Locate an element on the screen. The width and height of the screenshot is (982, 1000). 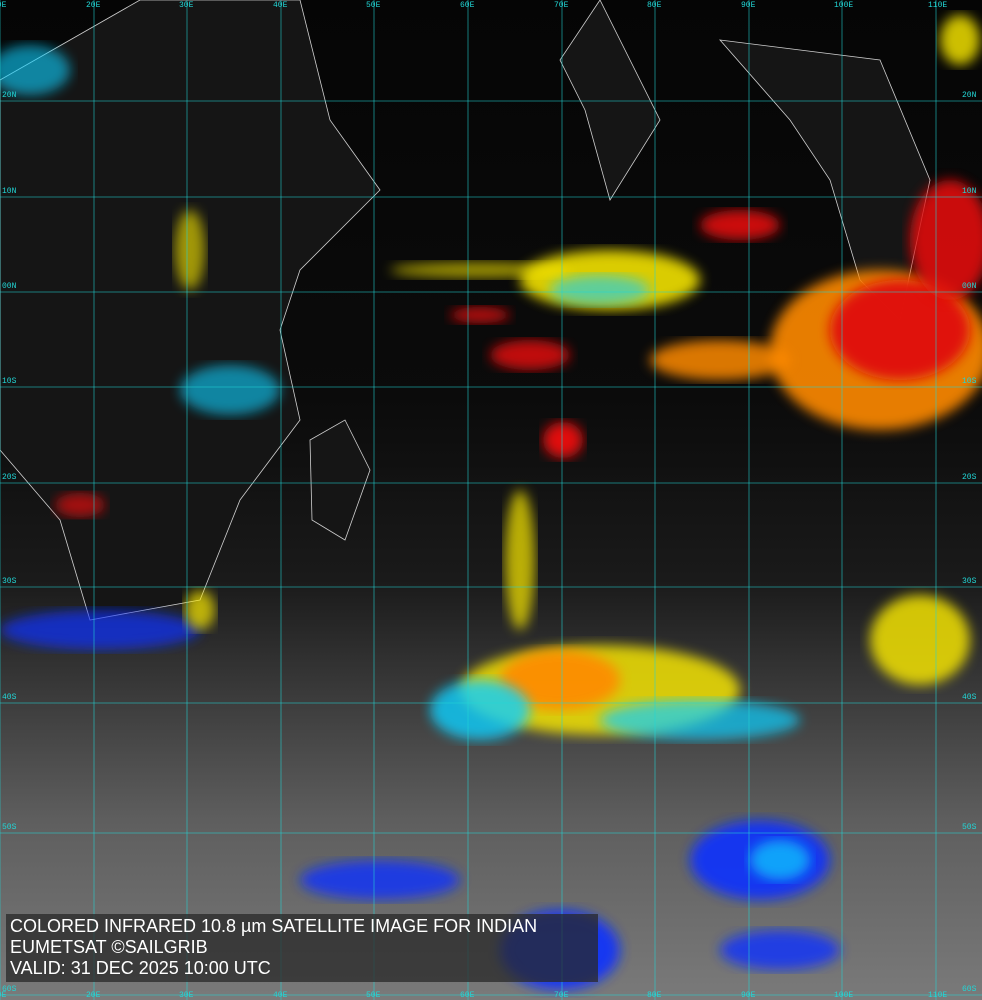
caption-source: EUMETSAT ©SAILGRIB is located at coordinates (109, 947).